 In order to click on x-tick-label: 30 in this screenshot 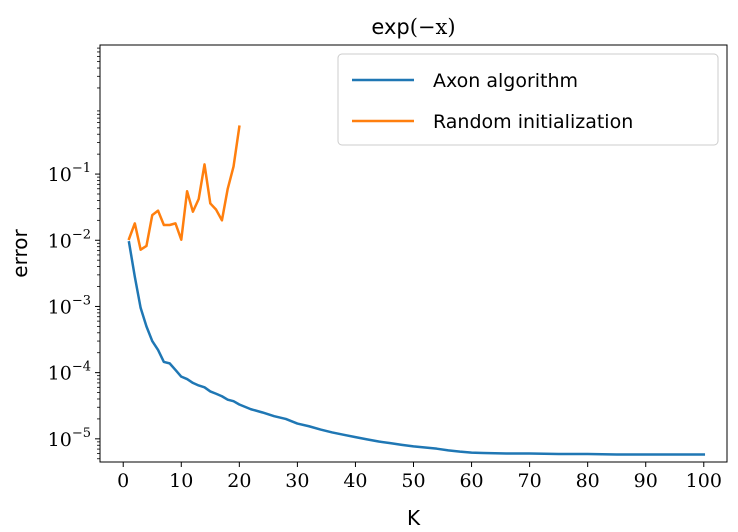, I will do `click(297, 481)`.